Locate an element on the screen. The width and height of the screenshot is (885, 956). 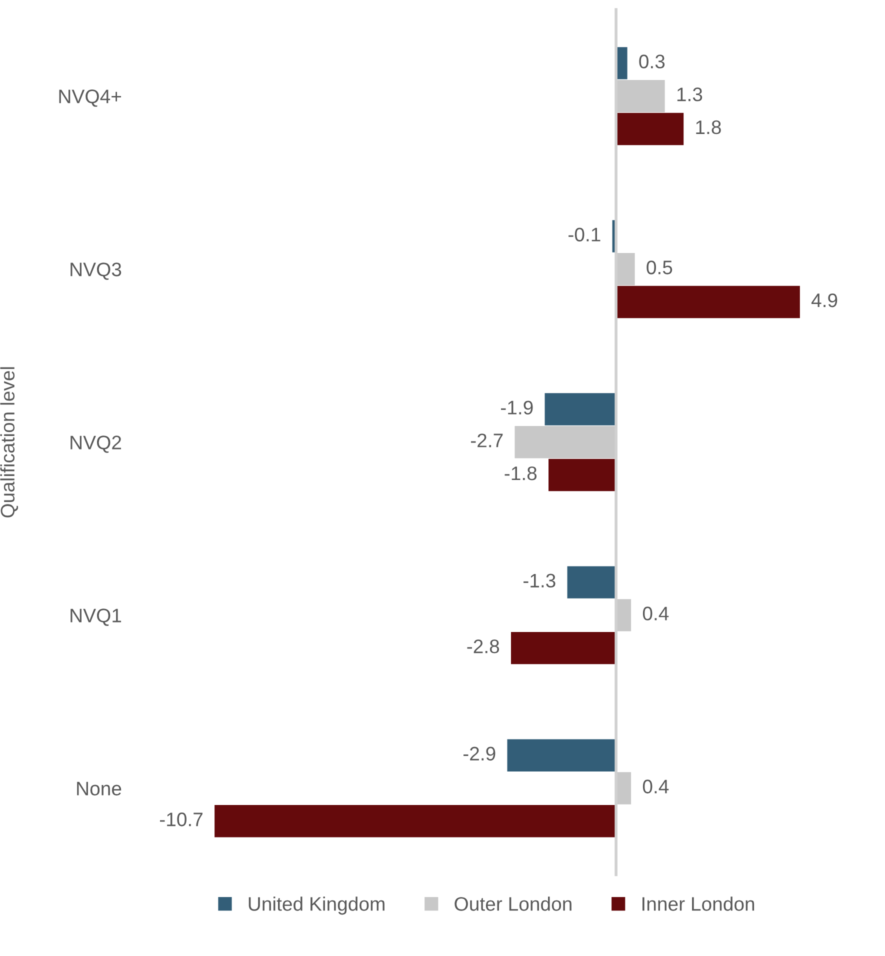
data-label: -1.3 is located at coordinates (540, 581).